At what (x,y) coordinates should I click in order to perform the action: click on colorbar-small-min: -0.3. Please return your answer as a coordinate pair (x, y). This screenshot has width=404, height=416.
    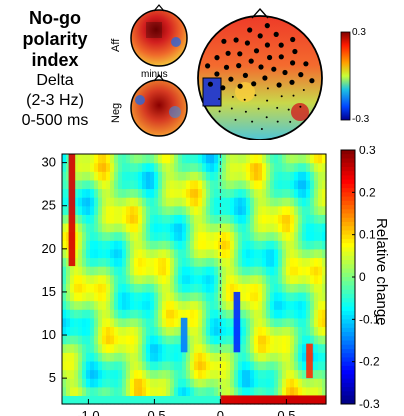
    Looking at the image, I should click on (361, 119).